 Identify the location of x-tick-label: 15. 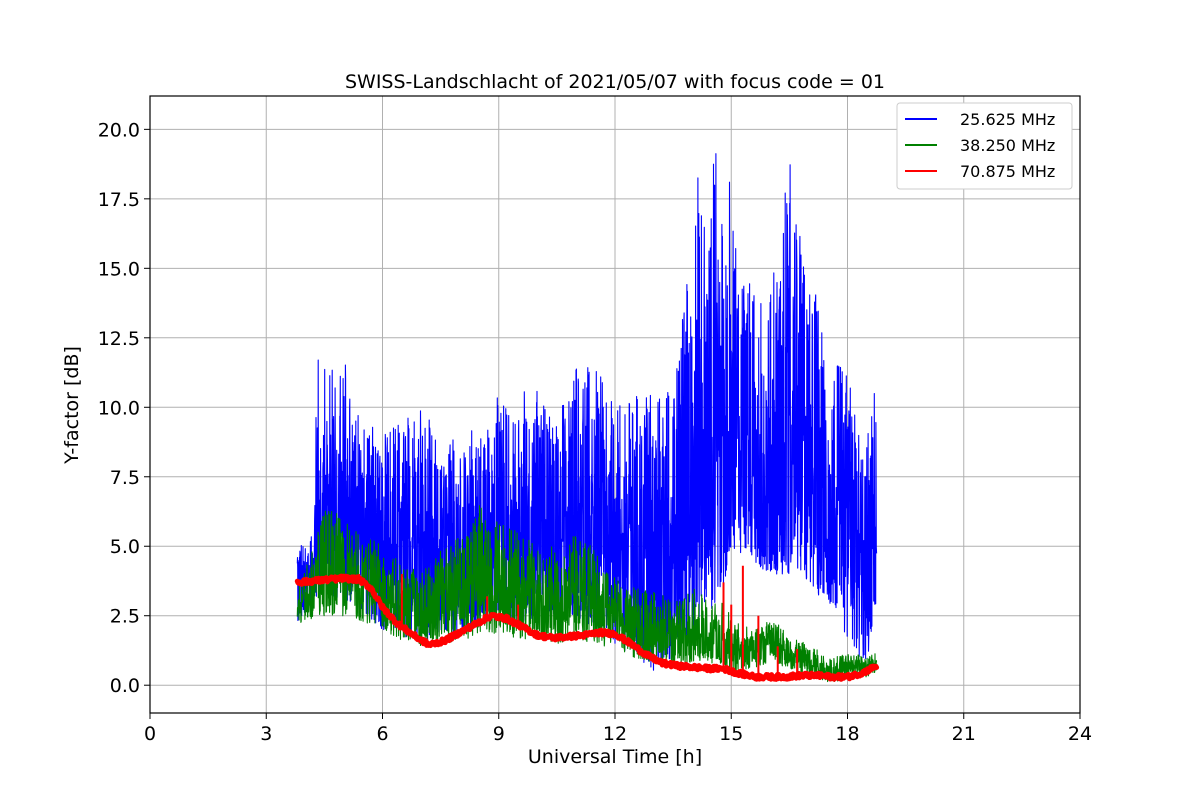
(731, 734).